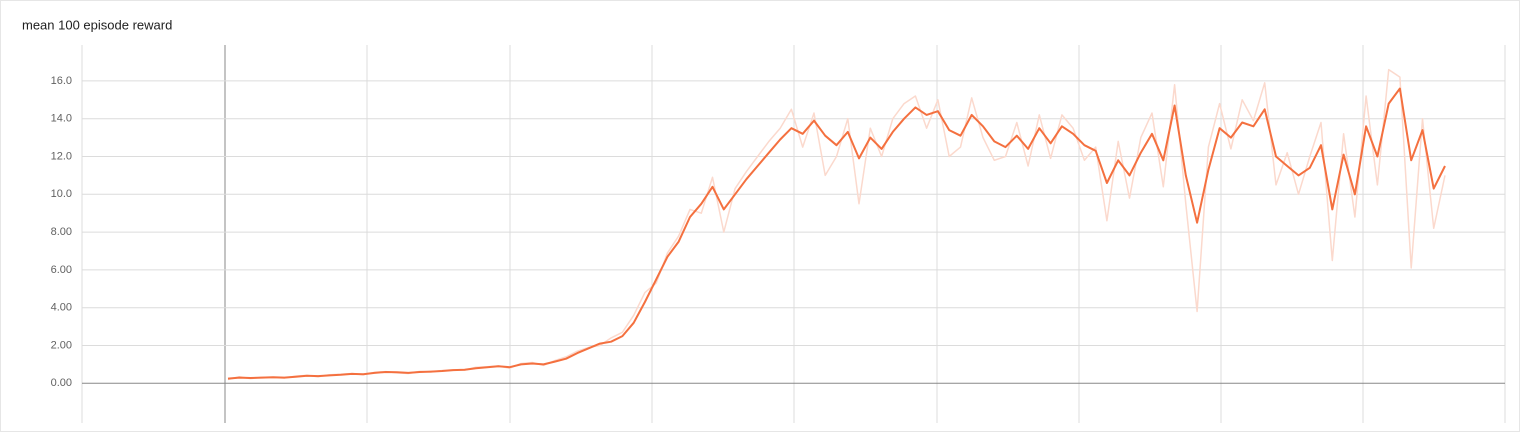  I want to click on y-tick-label: 6.00, so click(61, 270).